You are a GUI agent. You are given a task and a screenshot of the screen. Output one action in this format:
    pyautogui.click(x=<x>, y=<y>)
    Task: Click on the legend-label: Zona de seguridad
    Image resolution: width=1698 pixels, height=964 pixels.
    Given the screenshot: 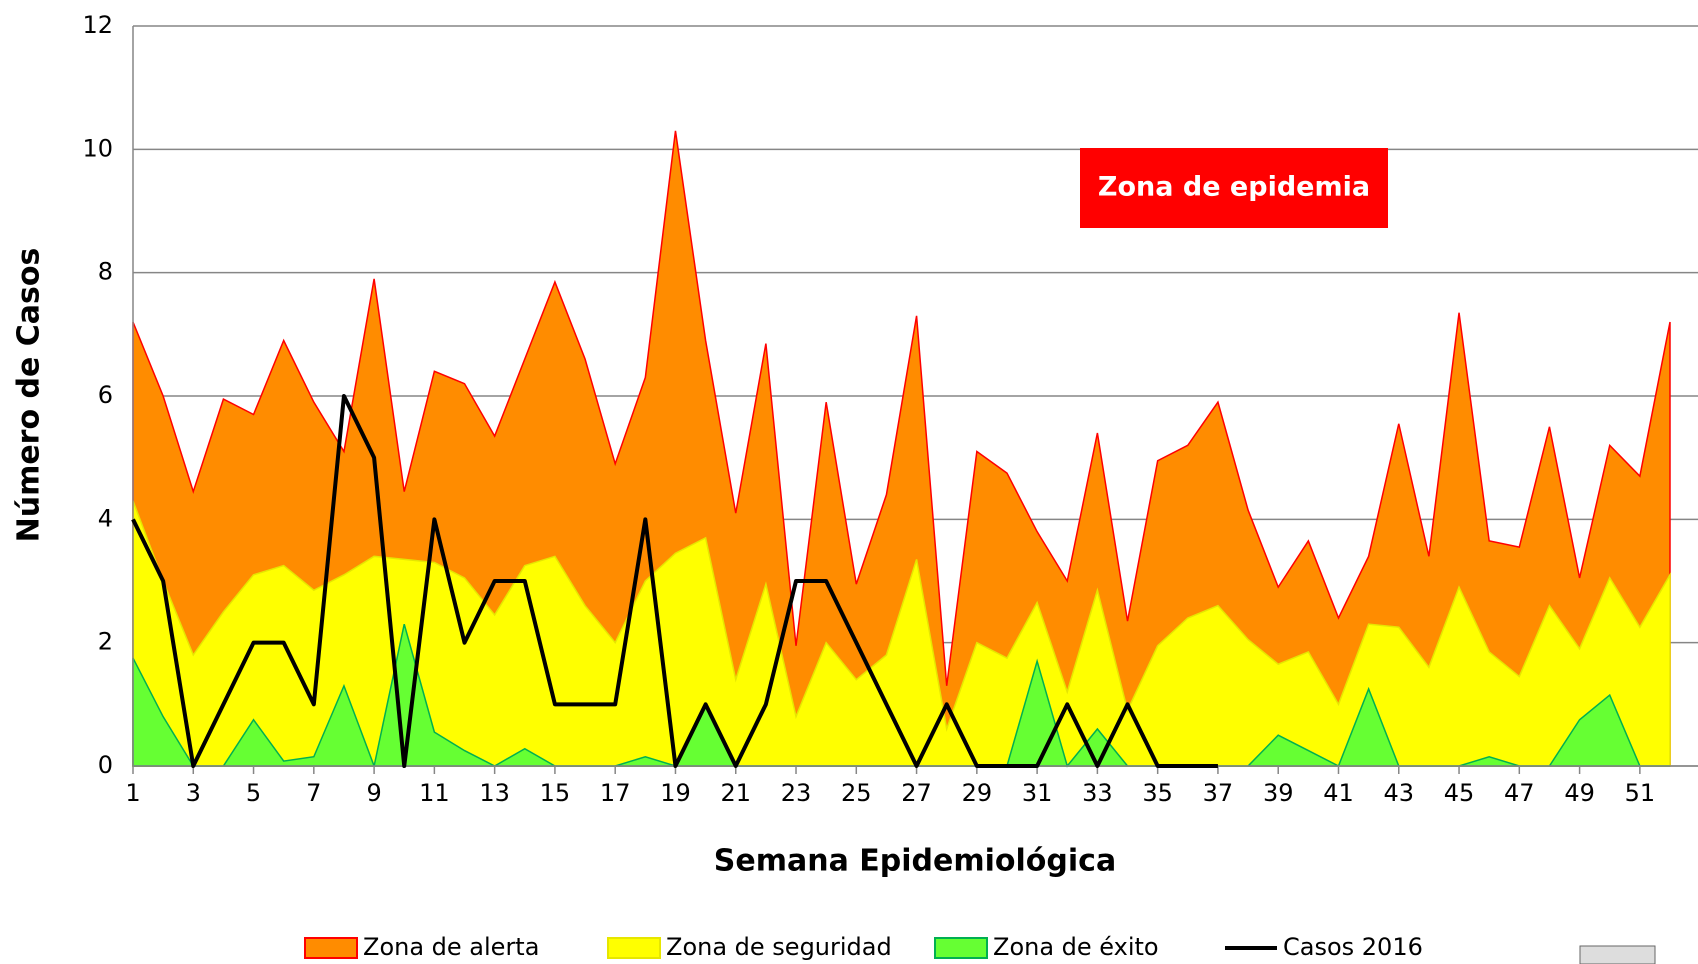 What is the action you would take?
    pyautogui.click(x=779, y=947)
    